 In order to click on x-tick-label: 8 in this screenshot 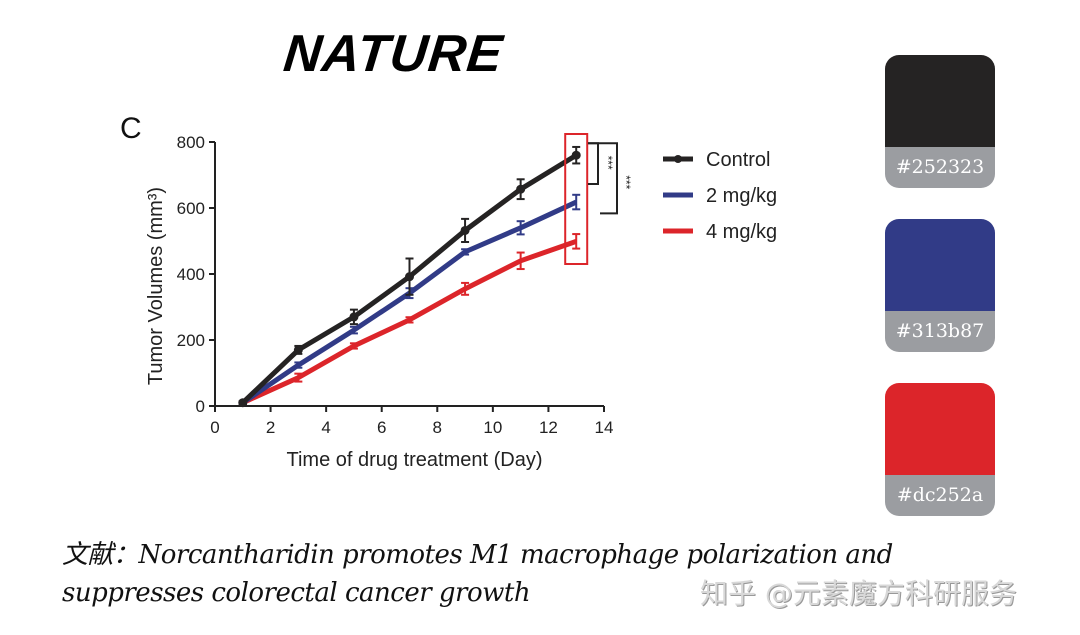, I will do `click(437, 427)`.